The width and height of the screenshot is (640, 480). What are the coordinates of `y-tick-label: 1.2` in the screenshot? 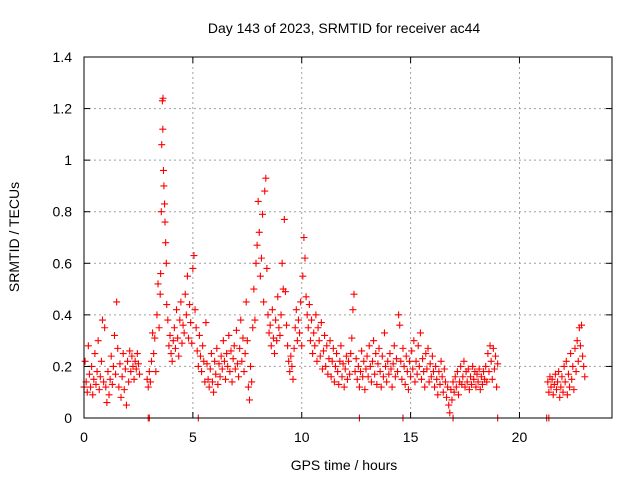 It's located at (63, 109).